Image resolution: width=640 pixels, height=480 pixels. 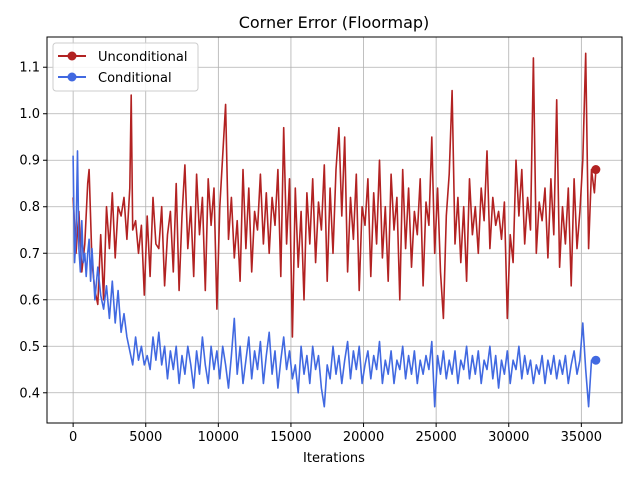 What do you see at coordinates (334, 22) in the screenshot?
I see `chart-title: Corner Error (Floormap)` at bounding box center [334, 22].